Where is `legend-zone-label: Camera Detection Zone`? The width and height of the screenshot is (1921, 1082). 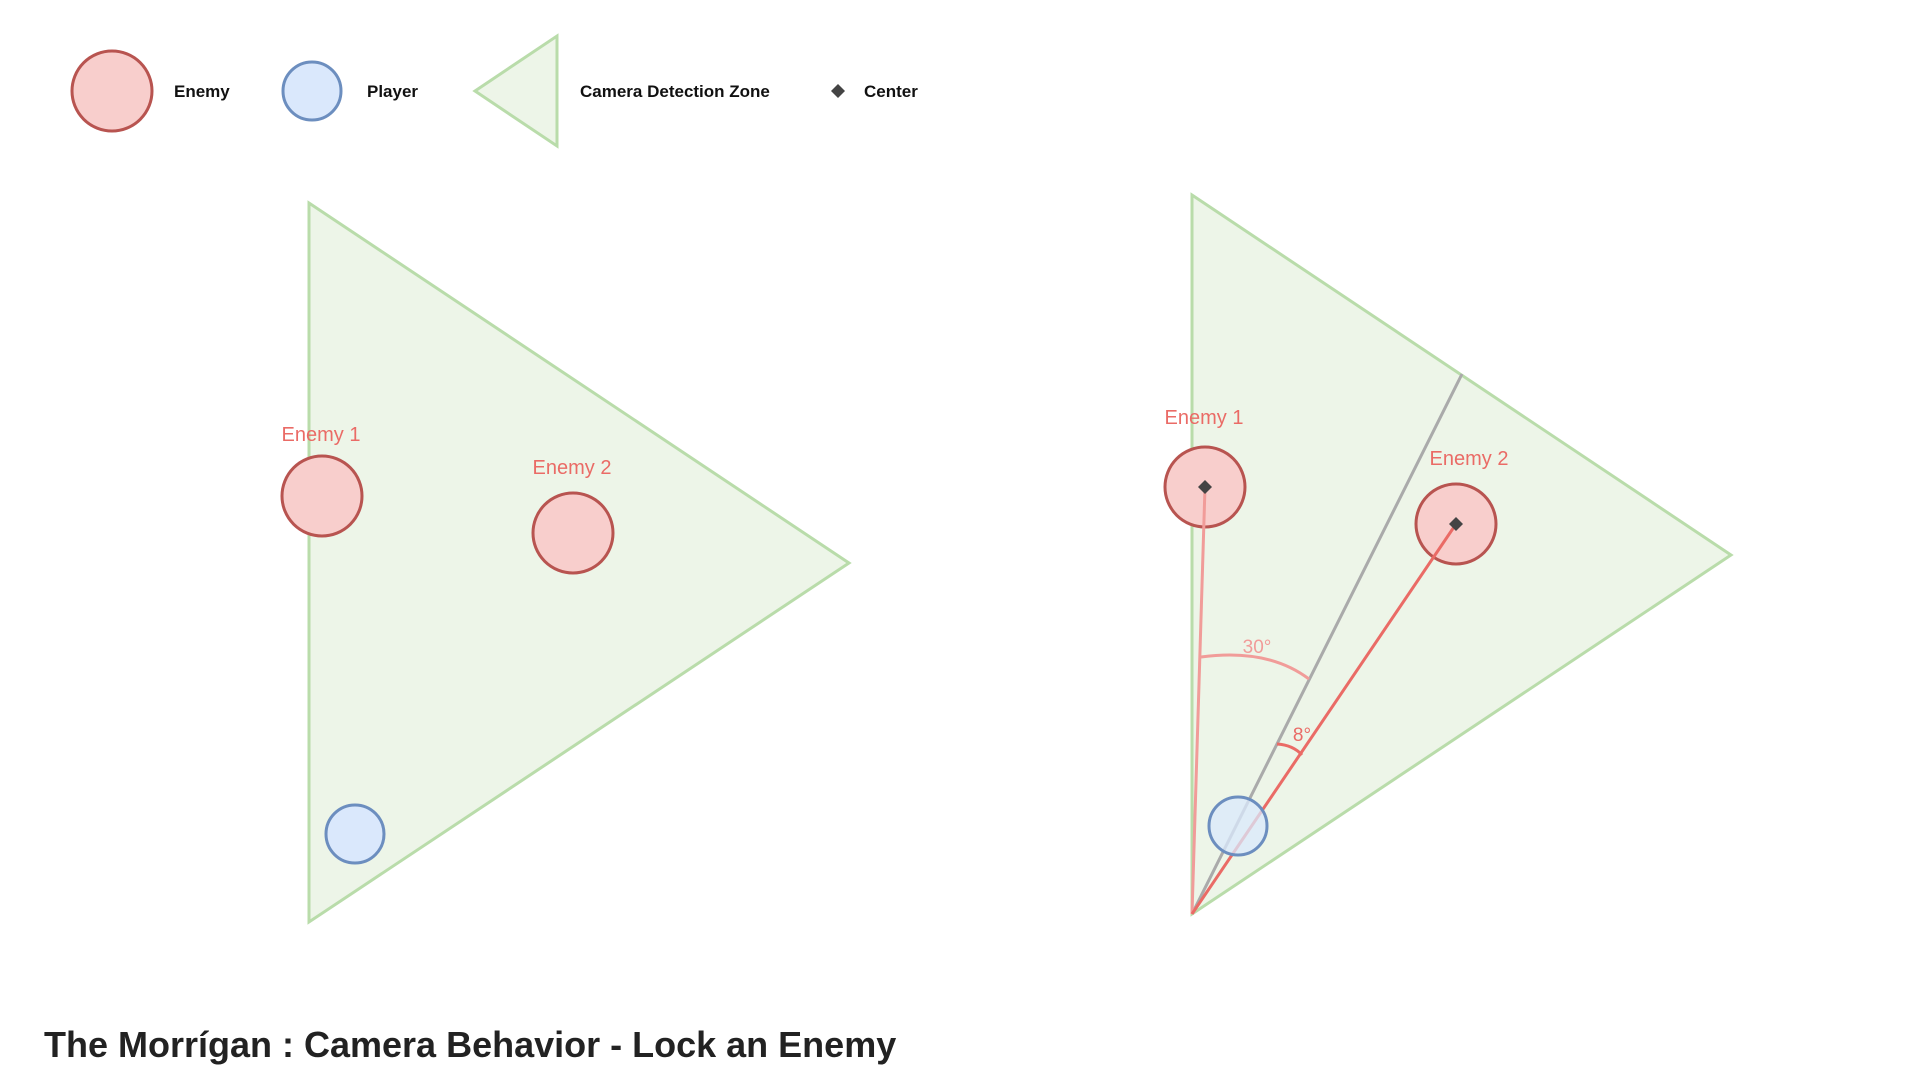
legend-zone-label: Camera Detection Zone is located at coordinates (675, 91).